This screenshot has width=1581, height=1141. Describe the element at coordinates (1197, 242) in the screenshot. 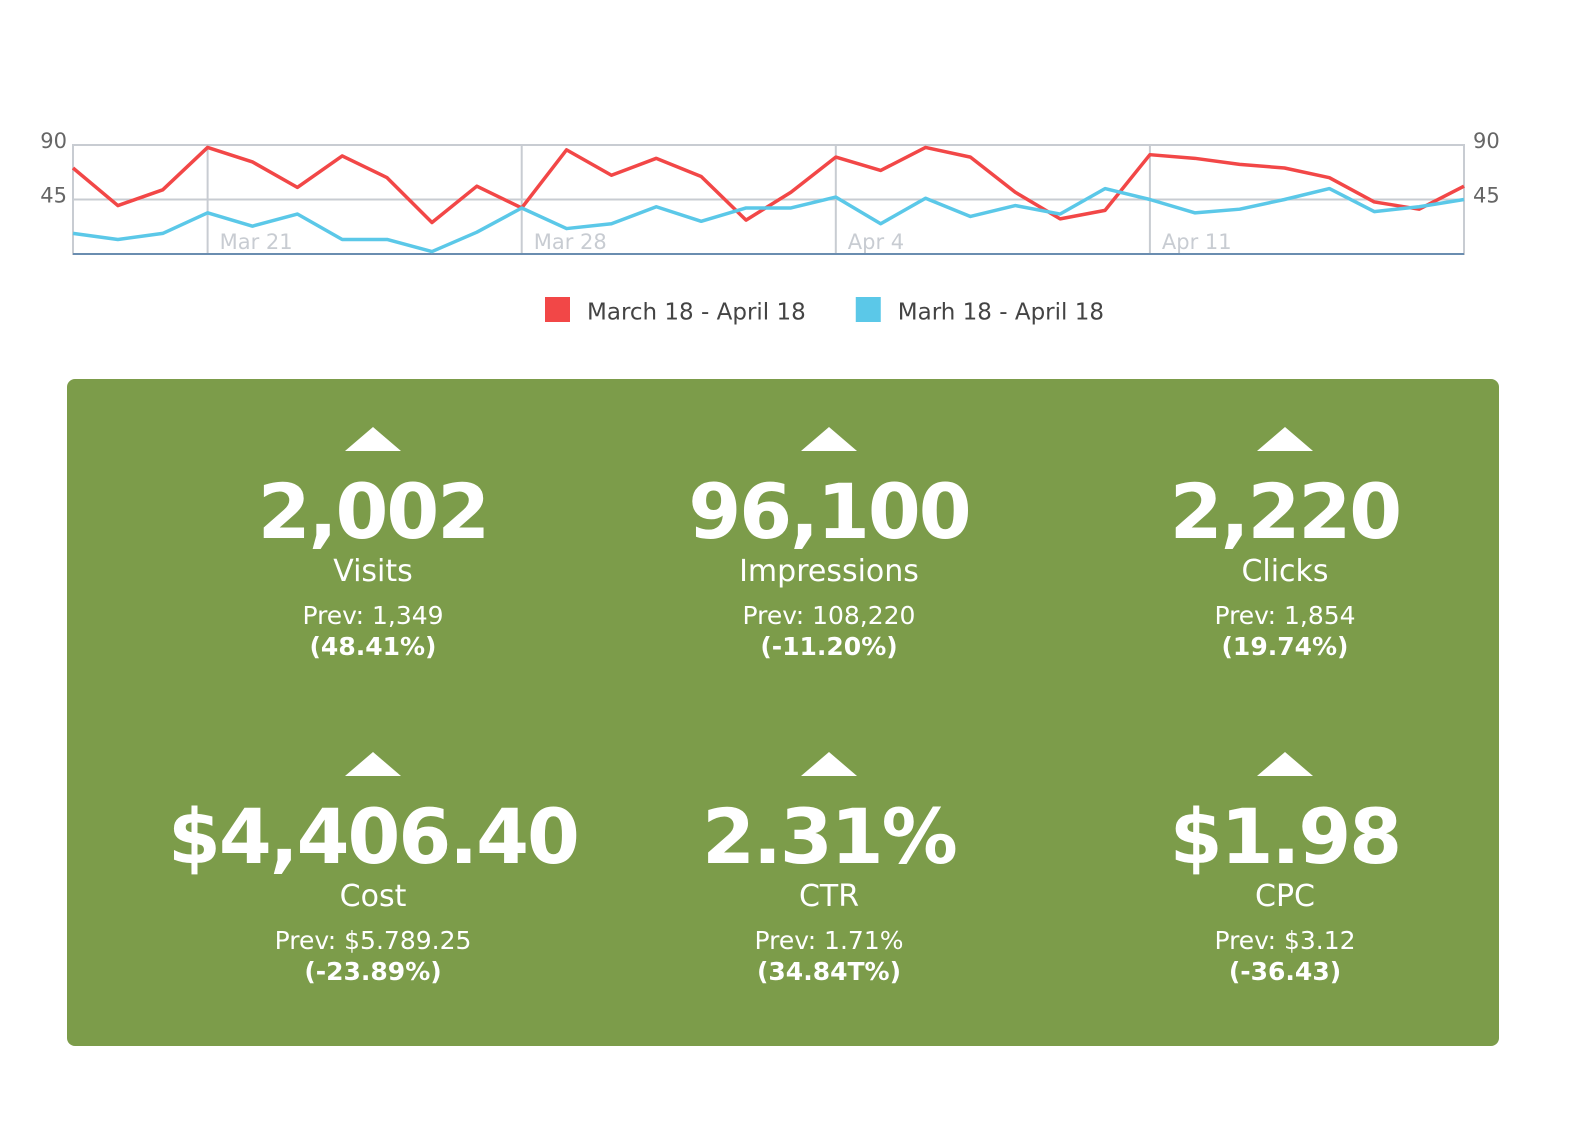

I see `x-tick-label: Apr 11` at that location.